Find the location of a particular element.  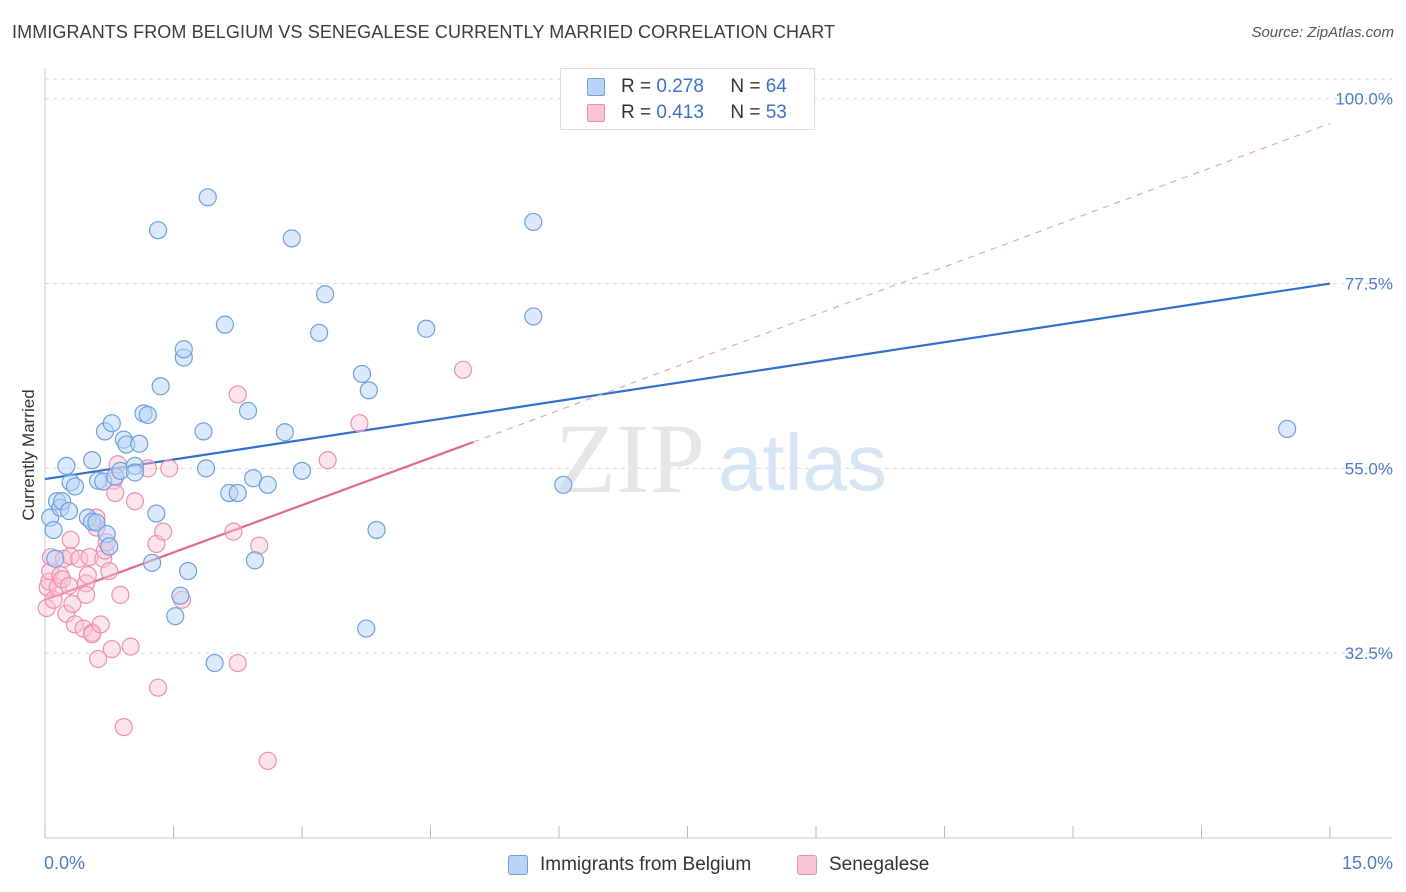

x-tick-label: 0.0% is located at coordinates (64, 863).